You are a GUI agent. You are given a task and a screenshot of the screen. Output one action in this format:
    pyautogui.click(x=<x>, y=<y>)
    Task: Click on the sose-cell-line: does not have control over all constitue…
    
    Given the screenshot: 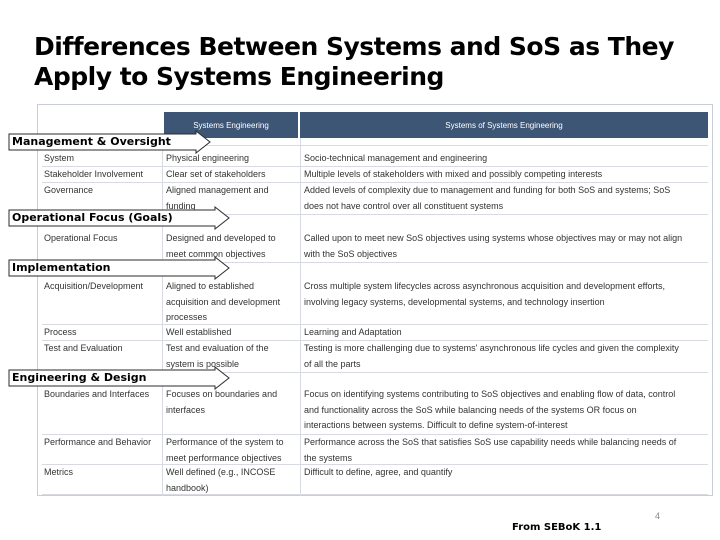 What is the action you would take?
    pyautogui.click(x=404, y=205)
    